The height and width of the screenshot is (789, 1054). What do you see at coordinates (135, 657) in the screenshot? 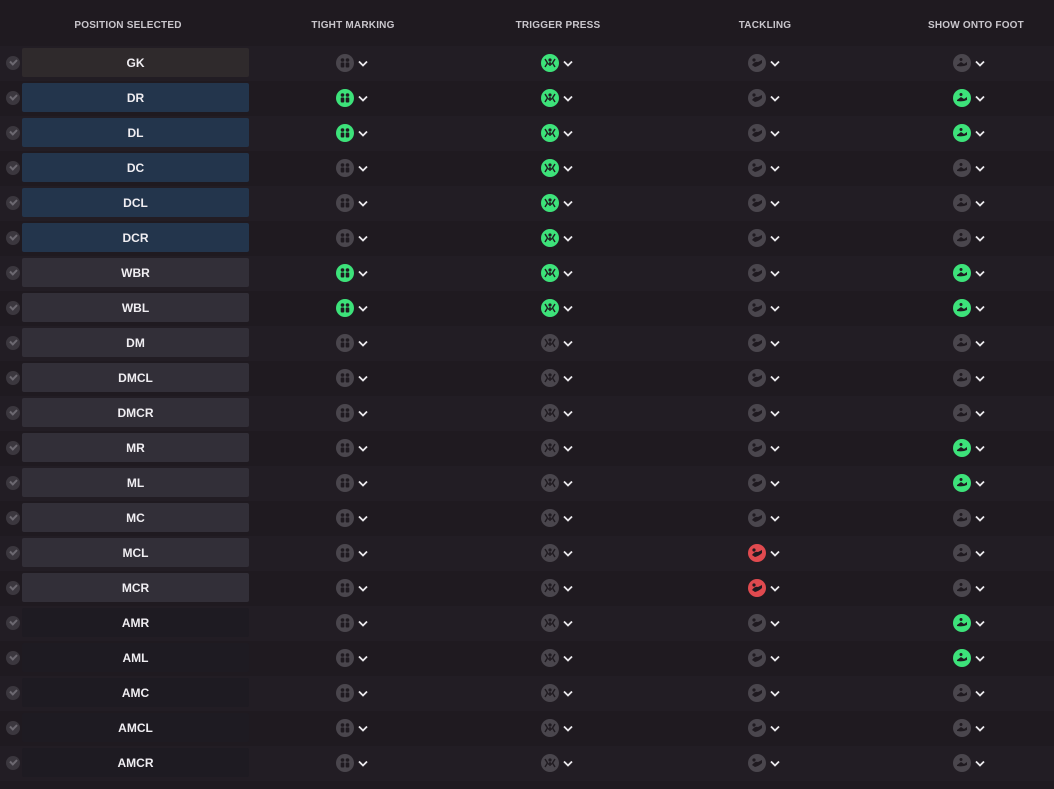
I see `position-label: AML` at bounding box center [135, 657].